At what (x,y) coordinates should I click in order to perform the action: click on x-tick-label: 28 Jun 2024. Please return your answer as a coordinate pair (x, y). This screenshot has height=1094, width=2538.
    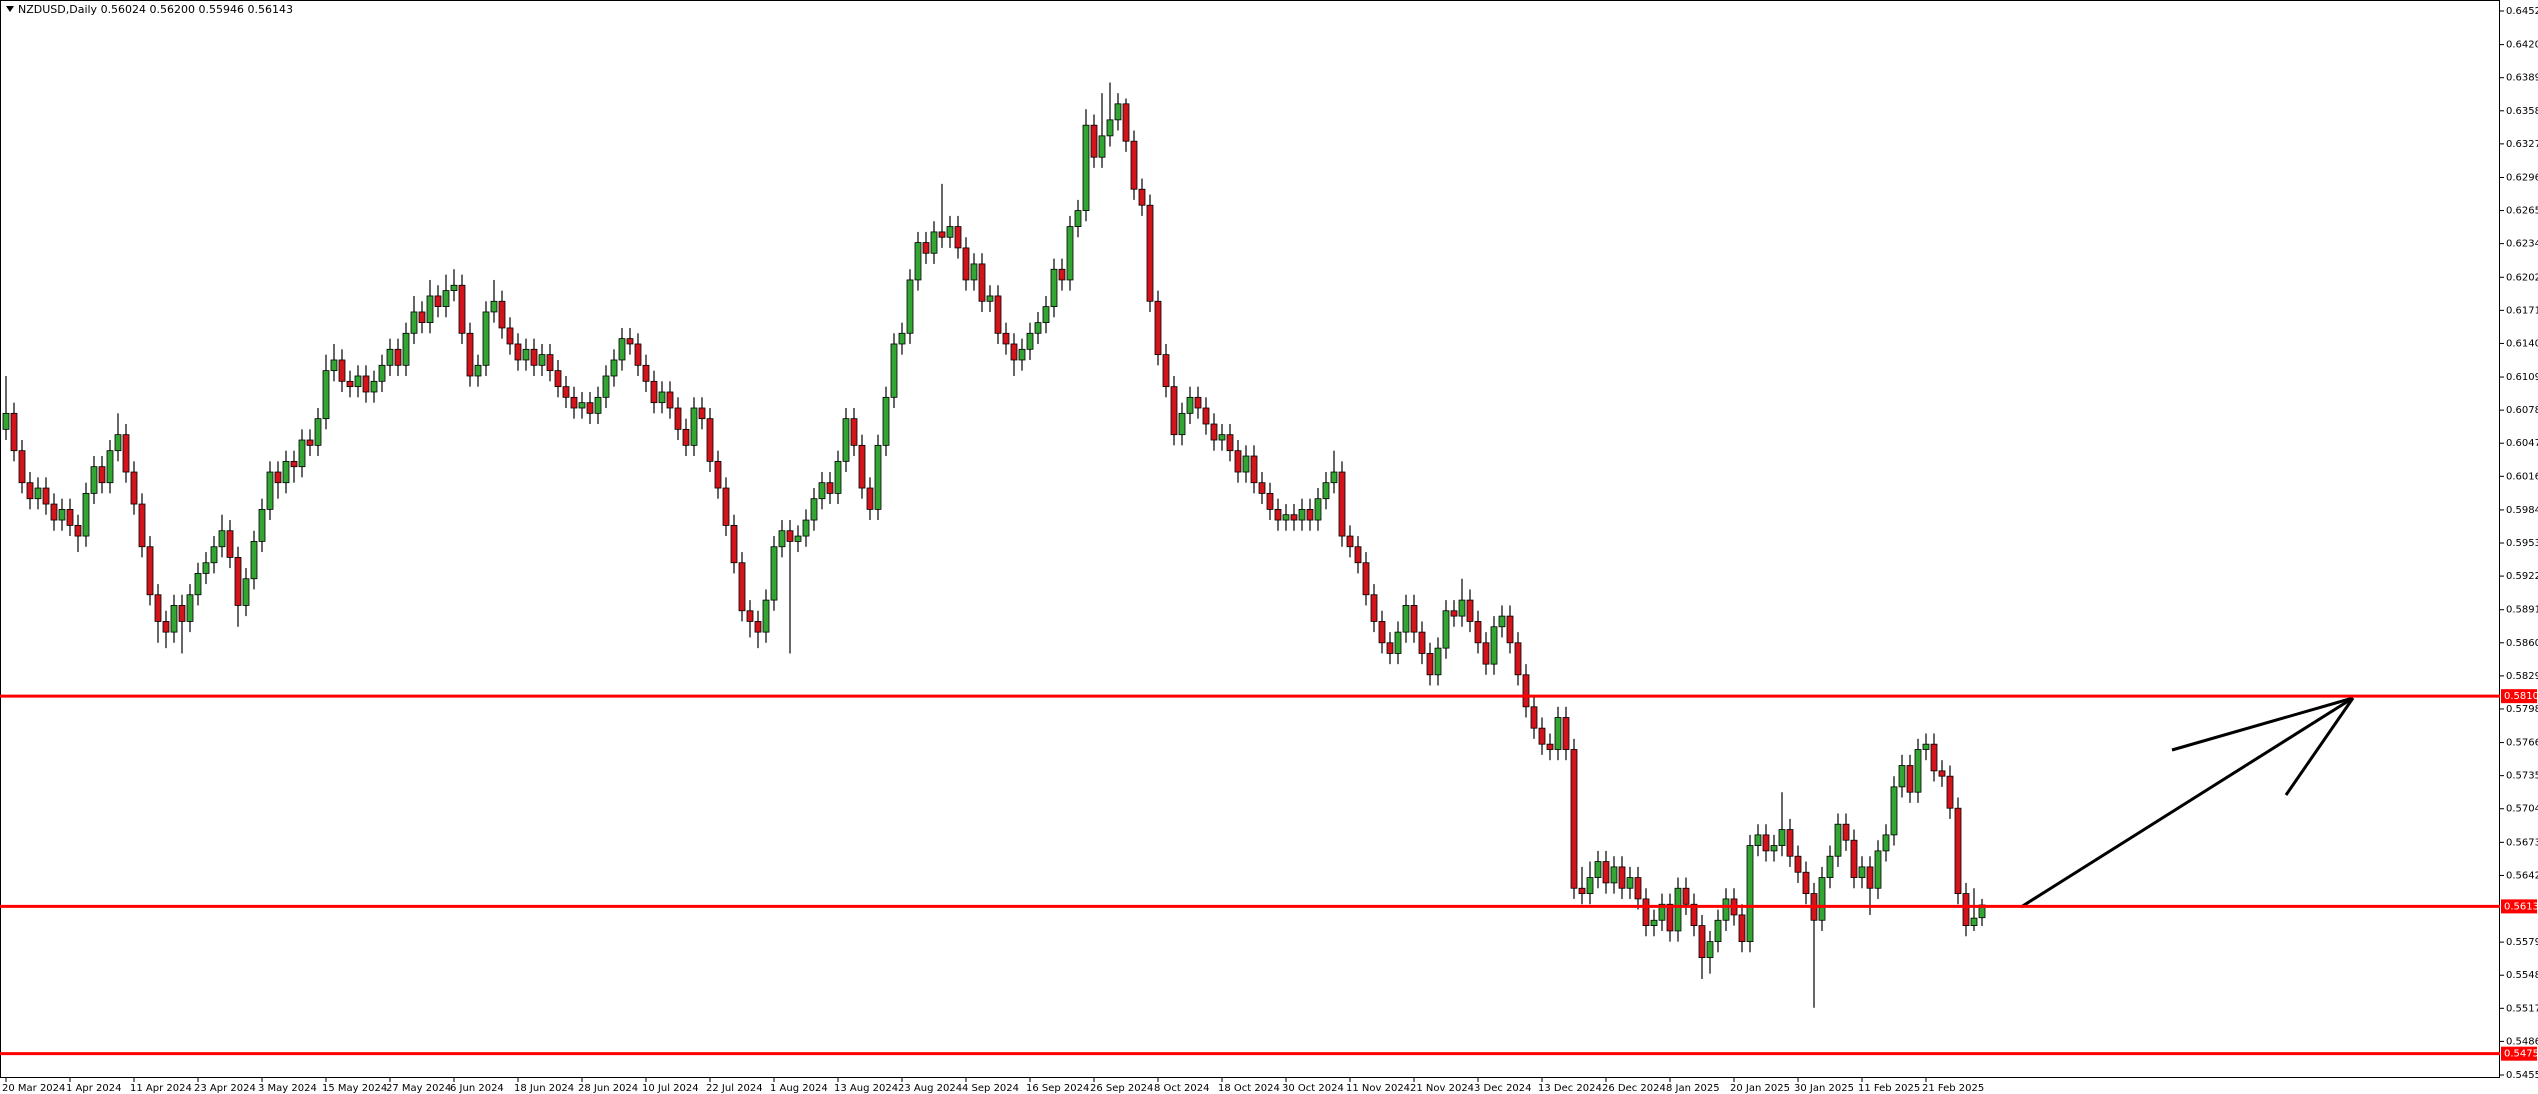
    Looking at the image, I should click on (608, 1088).